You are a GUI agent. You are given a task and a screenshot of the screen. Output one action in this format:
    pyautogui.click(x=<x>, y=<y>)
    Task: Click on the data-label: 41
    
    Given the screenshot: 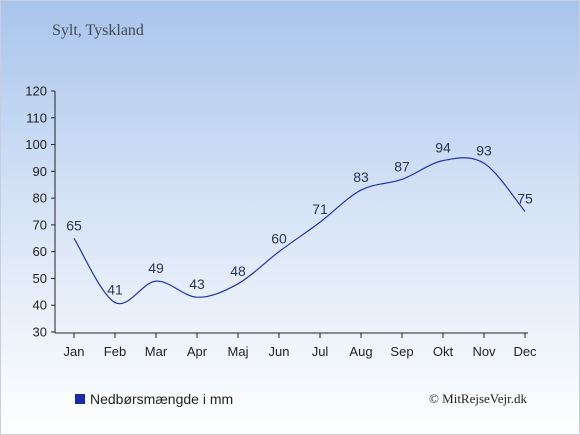 What is the action you would take?
    pyautogui.click(x=115, y=290)
    